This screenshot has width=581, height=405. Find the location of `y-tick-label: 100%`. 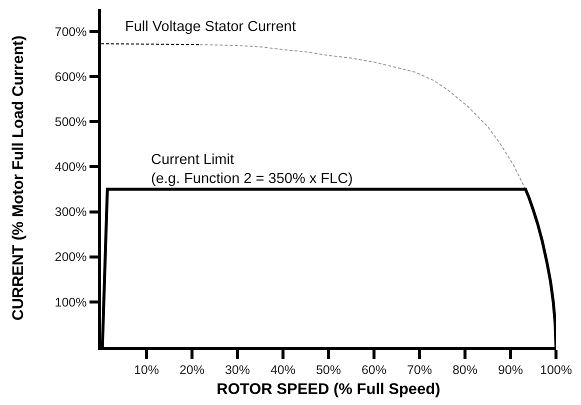

y-tick-label: 100% is located at coordinates (70, 302).